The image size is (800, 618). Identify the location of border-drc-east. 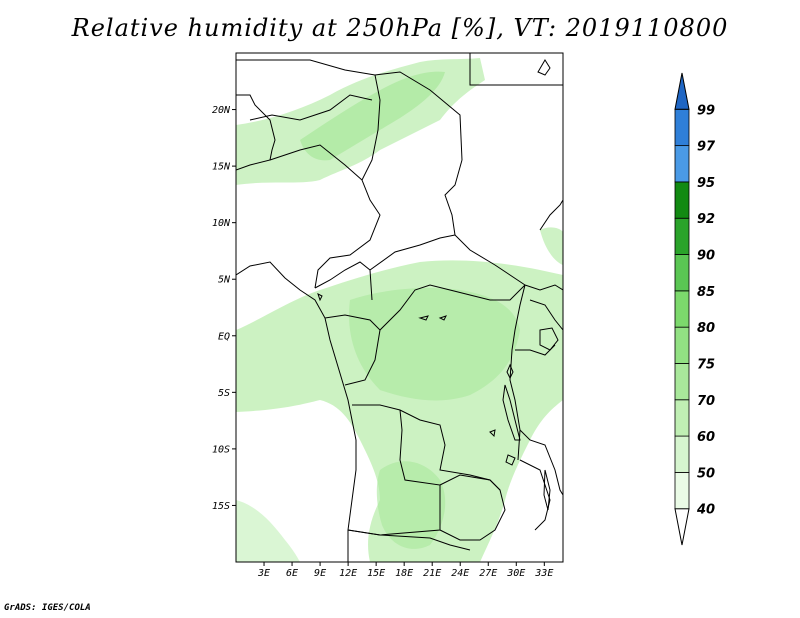
(517, 372).